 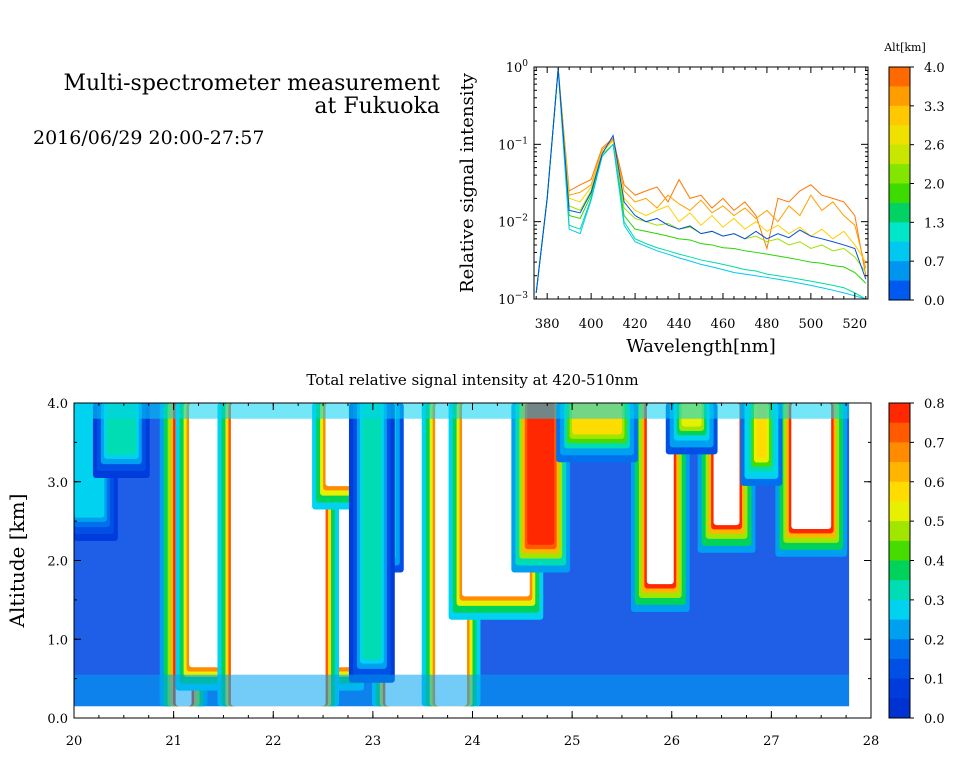 What do you see at coordinates (57, 404) in the screenshot?
I see `heatmap-y-tick-label: 4.0` at bounding box center [57, 404].